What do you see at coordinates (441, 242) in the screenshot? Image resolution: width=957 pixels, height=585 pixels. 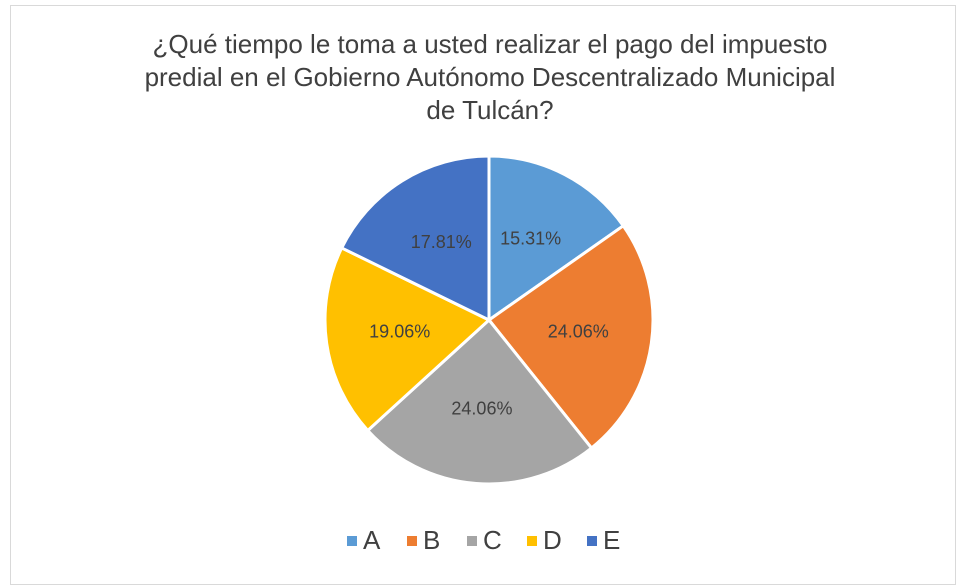 I see `data-label: 17.81%` at bounding box center [441, 242].